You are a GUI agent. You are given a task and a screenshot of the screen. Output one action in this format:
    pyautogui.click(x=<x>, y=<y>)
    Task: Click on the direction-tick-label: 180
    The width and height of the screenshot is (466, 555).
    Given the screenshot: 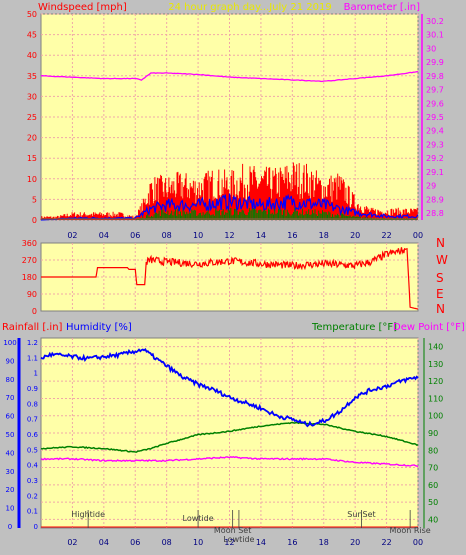 What is the action you would take?
    pyautogui.click(x=29, y=277)
    